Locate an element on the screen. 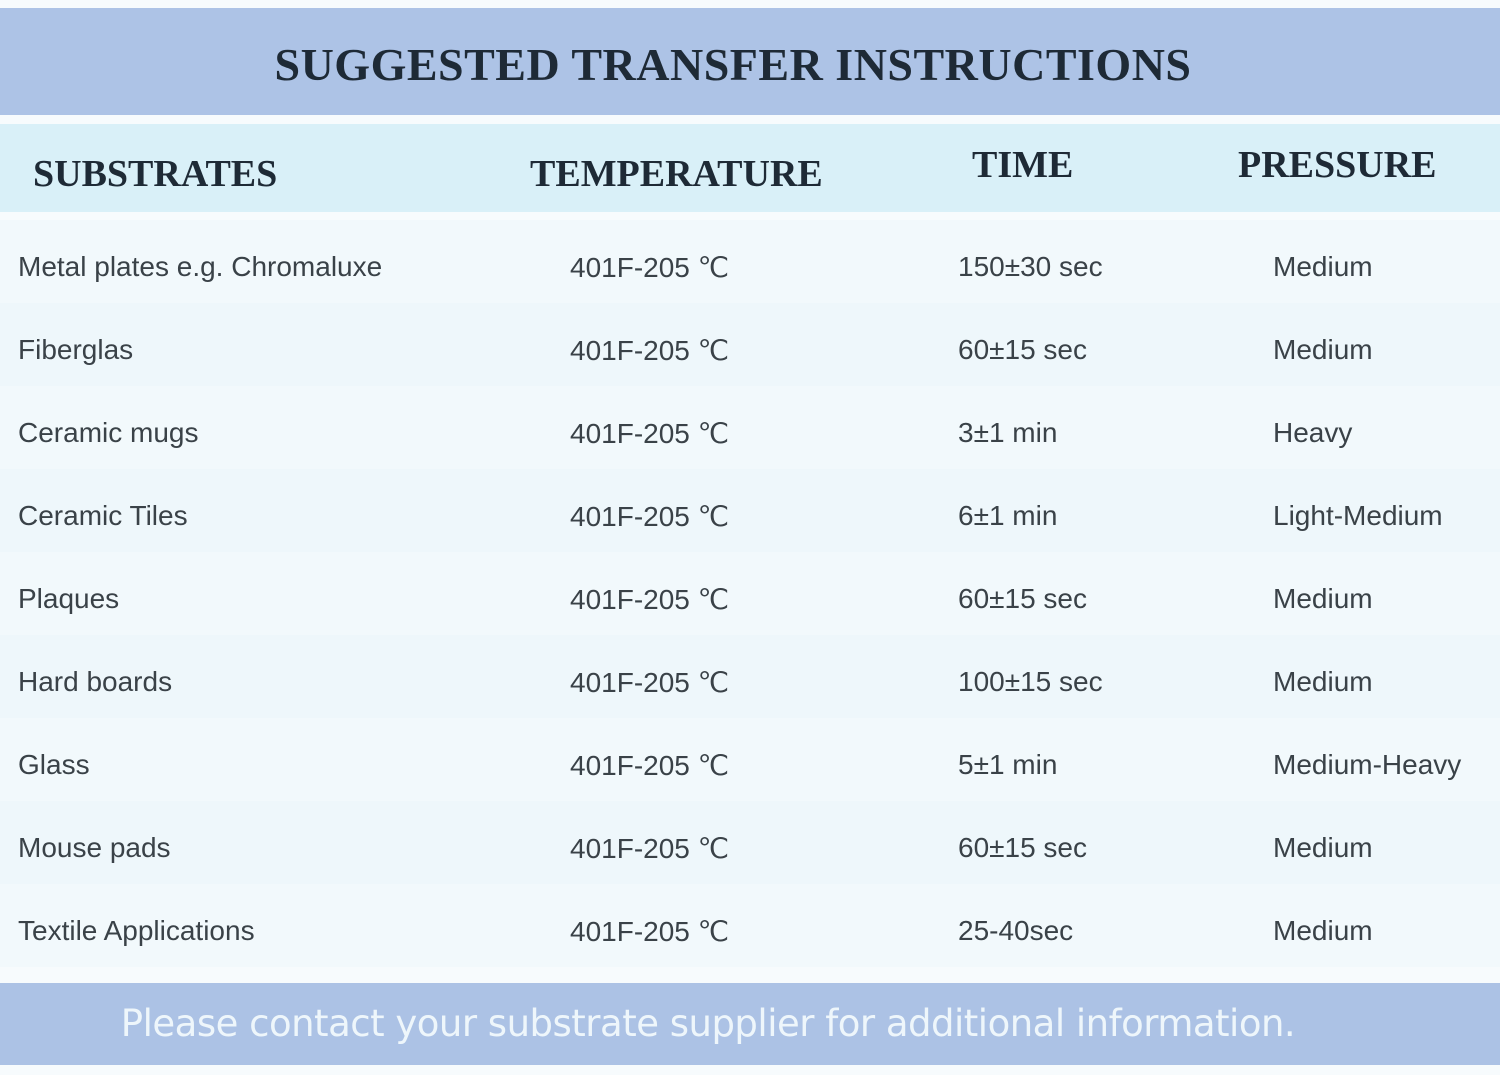  time-cell: 25-40sec is located at coordinates (1016, 930).